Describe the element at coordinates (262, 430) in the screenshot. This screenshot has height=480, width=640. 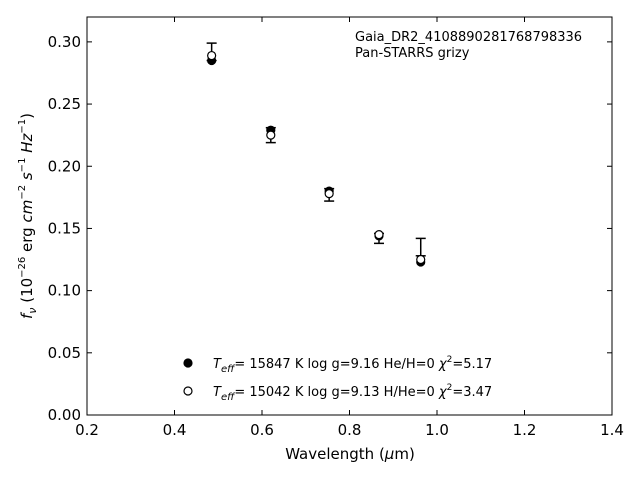
I see `x-tick-label: 0.6` at that location.